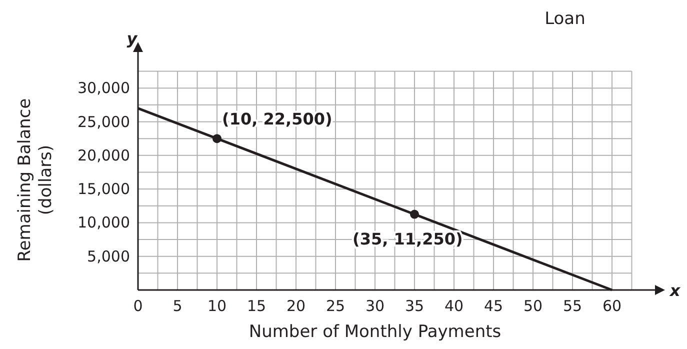  I want to click on annotation: (35, 11,250), so click(407, 238).